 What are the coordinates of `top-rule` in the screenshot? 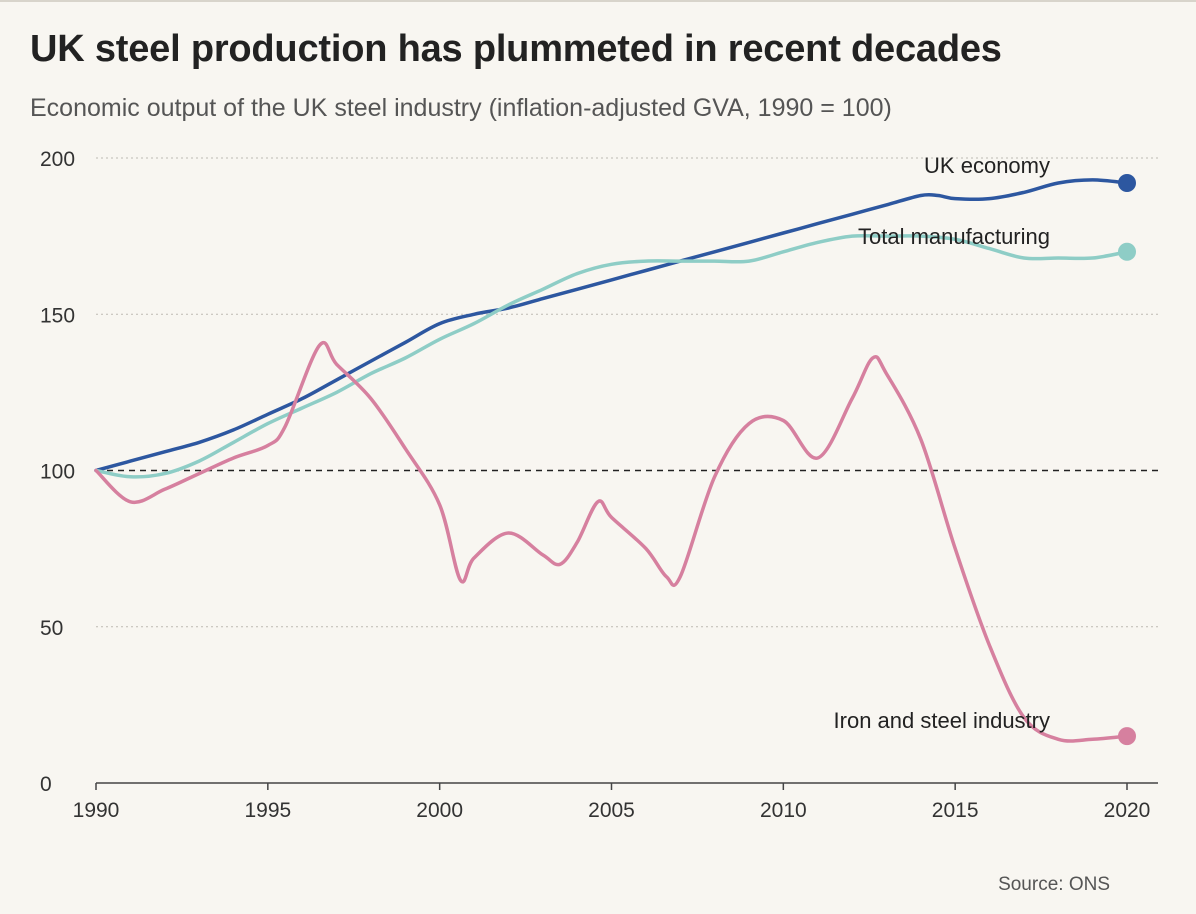 It's located at (598, 1).